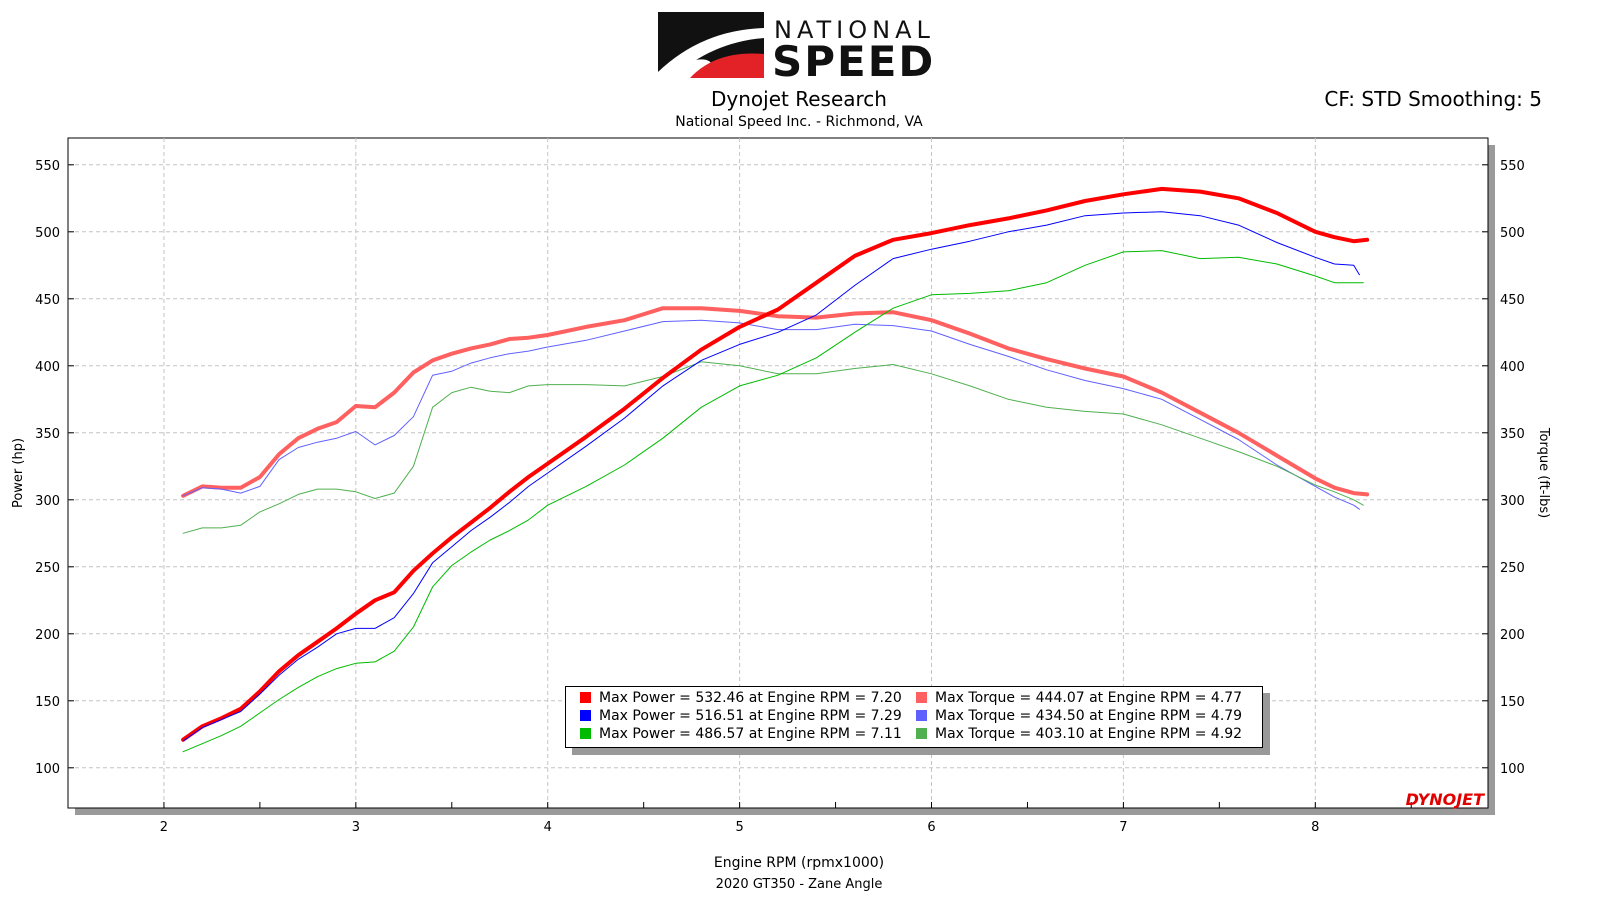  Describe the element at coordinates (47, 233) in the screenshot. I see `y-tick-label-left: 500` at that location.